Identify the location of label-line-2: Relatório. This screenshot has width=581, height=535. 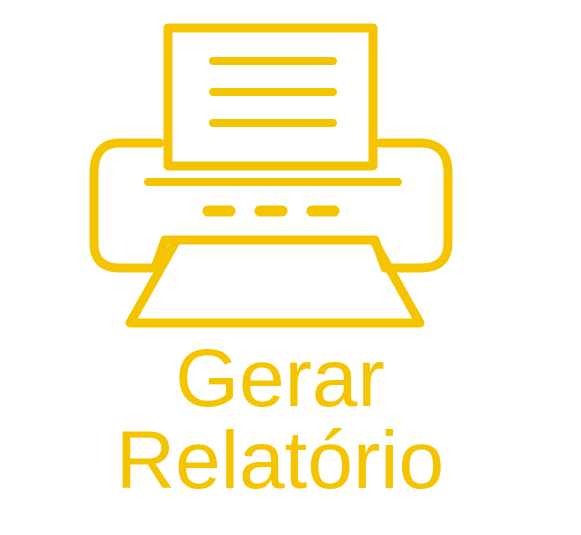
(280, 460).